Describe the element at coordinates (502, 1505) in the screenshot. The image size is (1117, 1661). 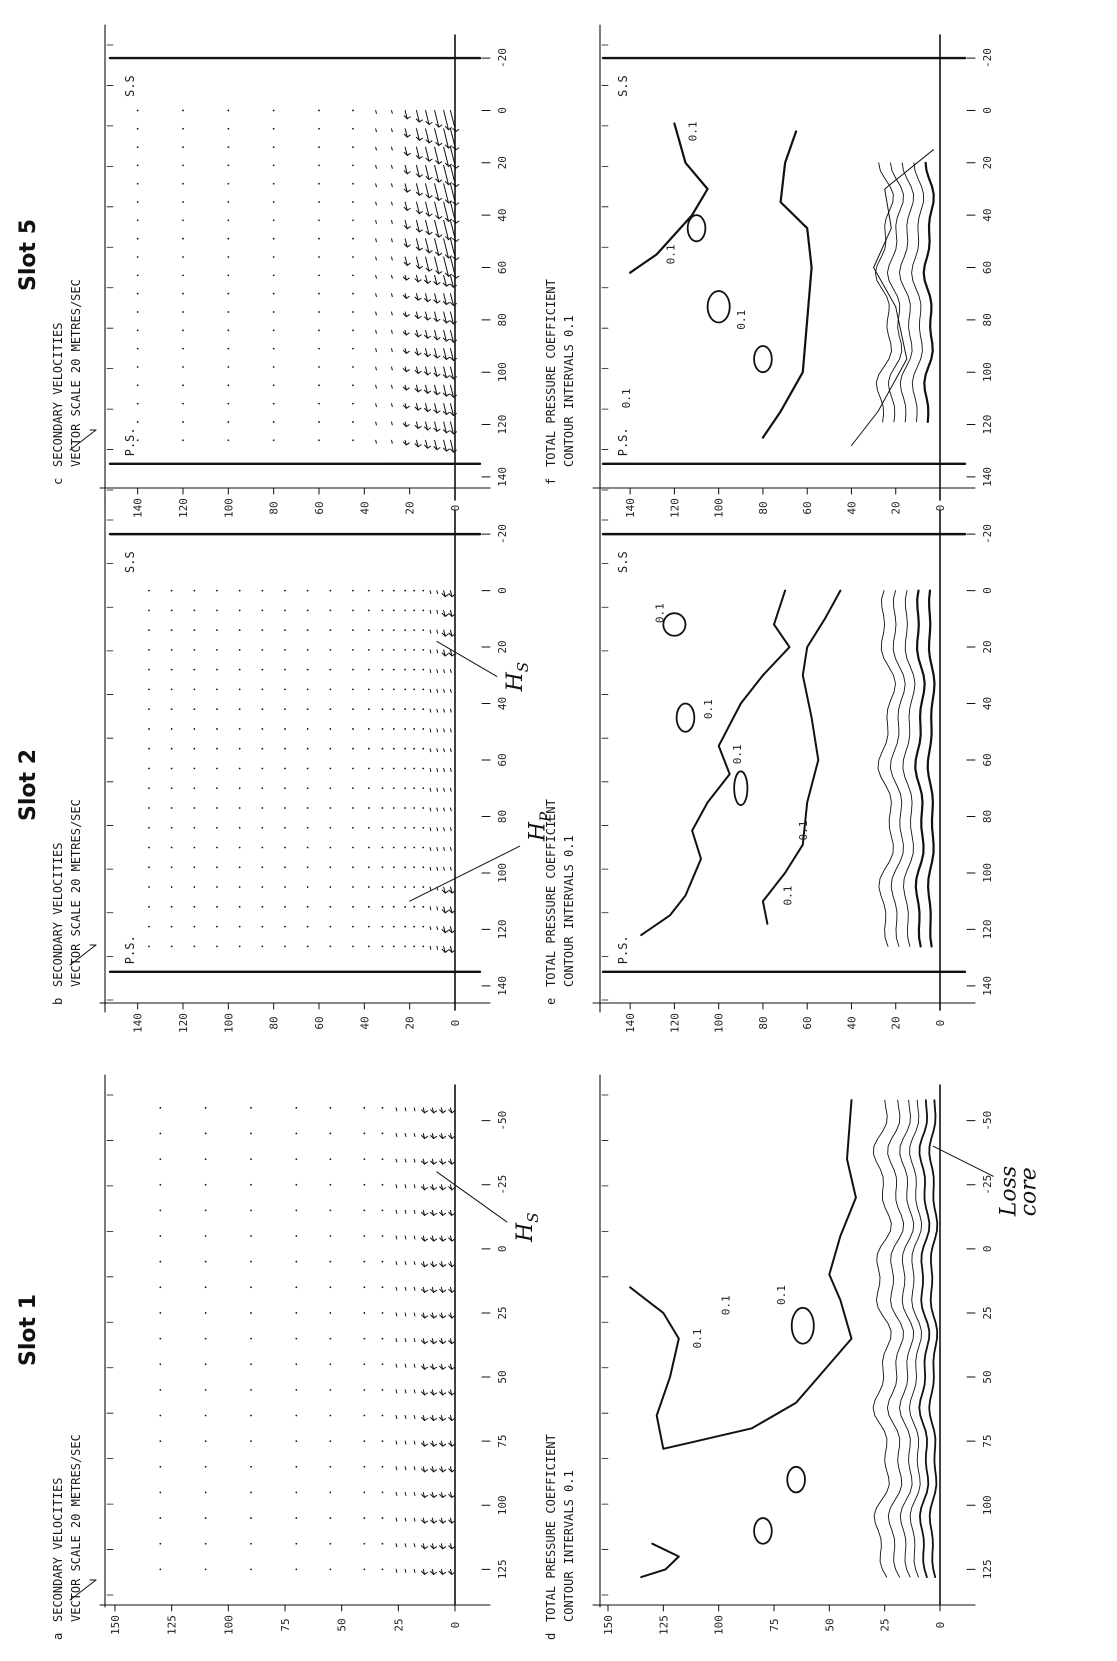
I see `x-tick-label-a: 100` at that location.